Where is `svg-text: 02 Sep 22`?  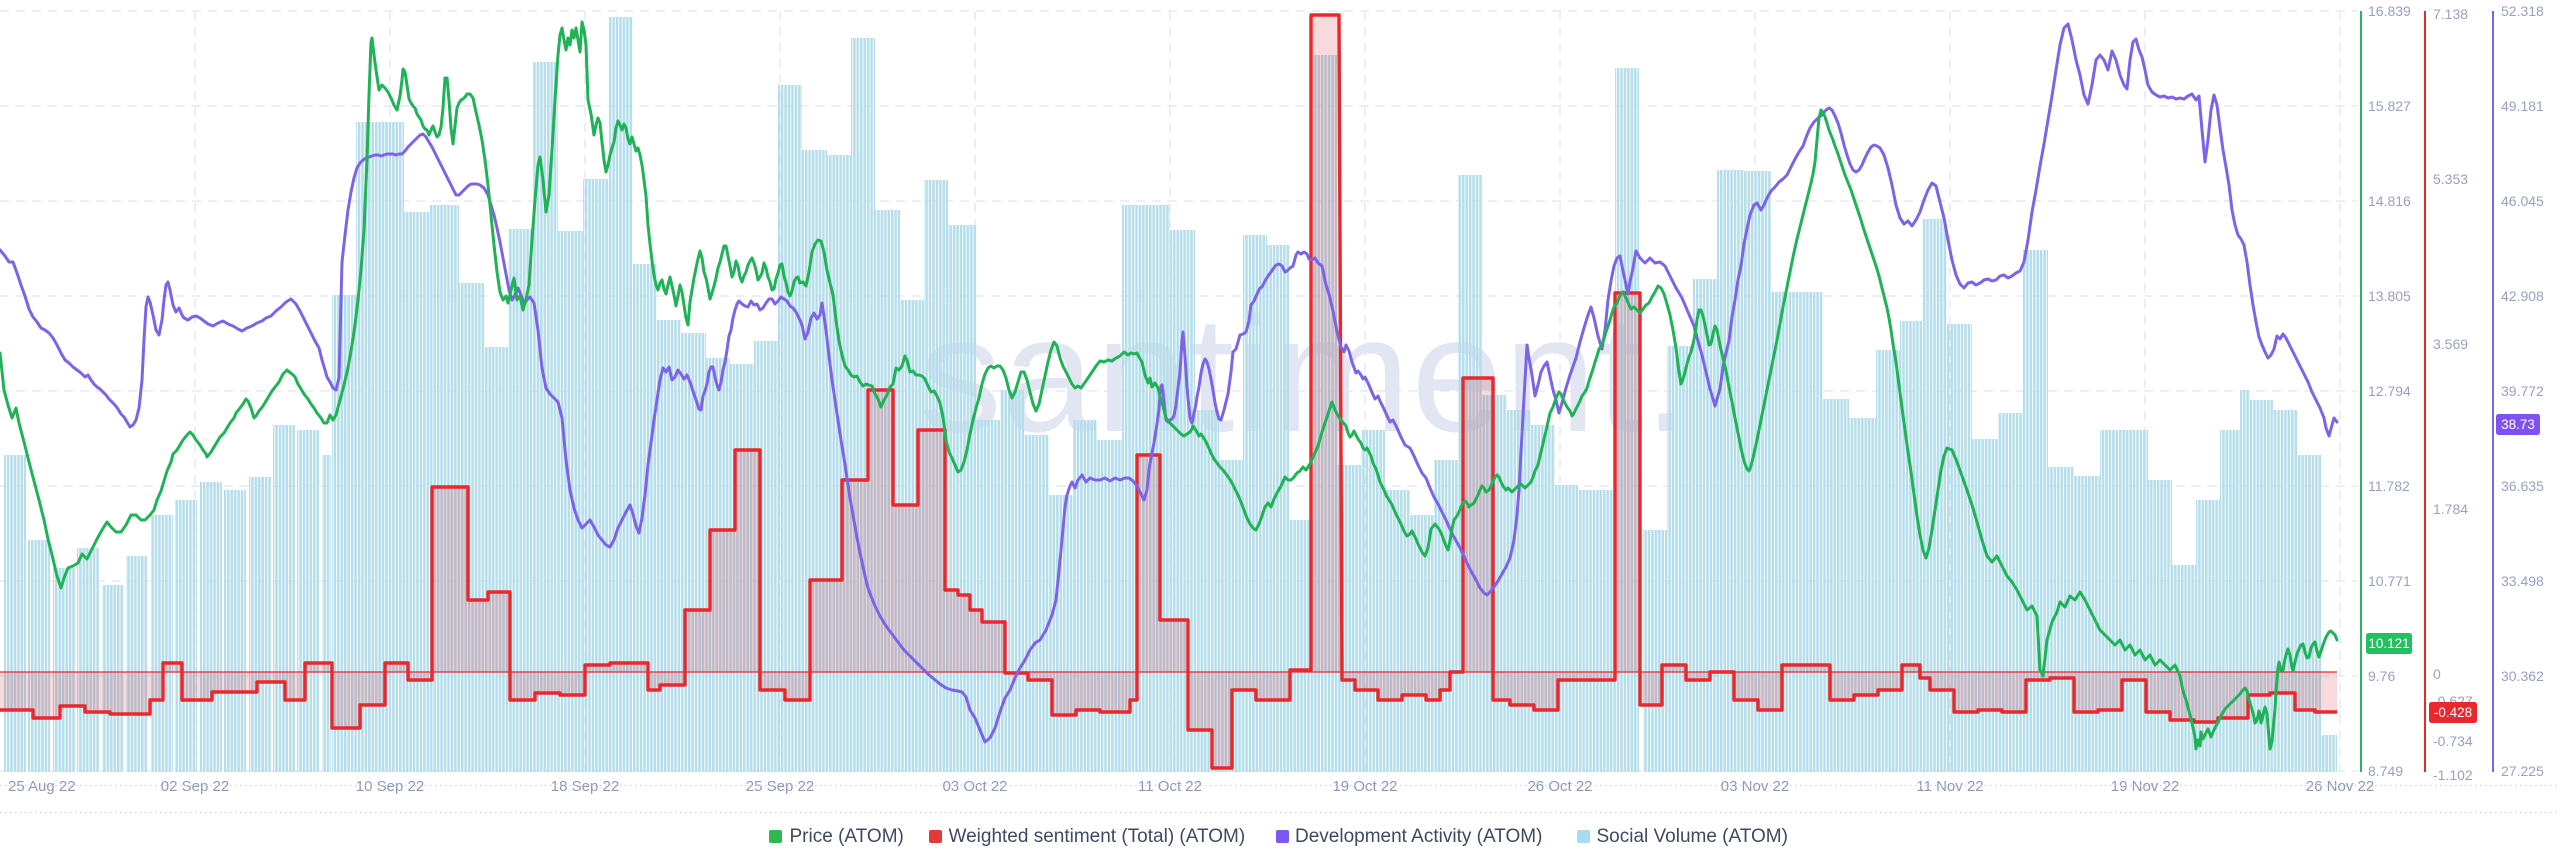 svg-text: 02 Sep 22 is located at coordinates (195, 786).